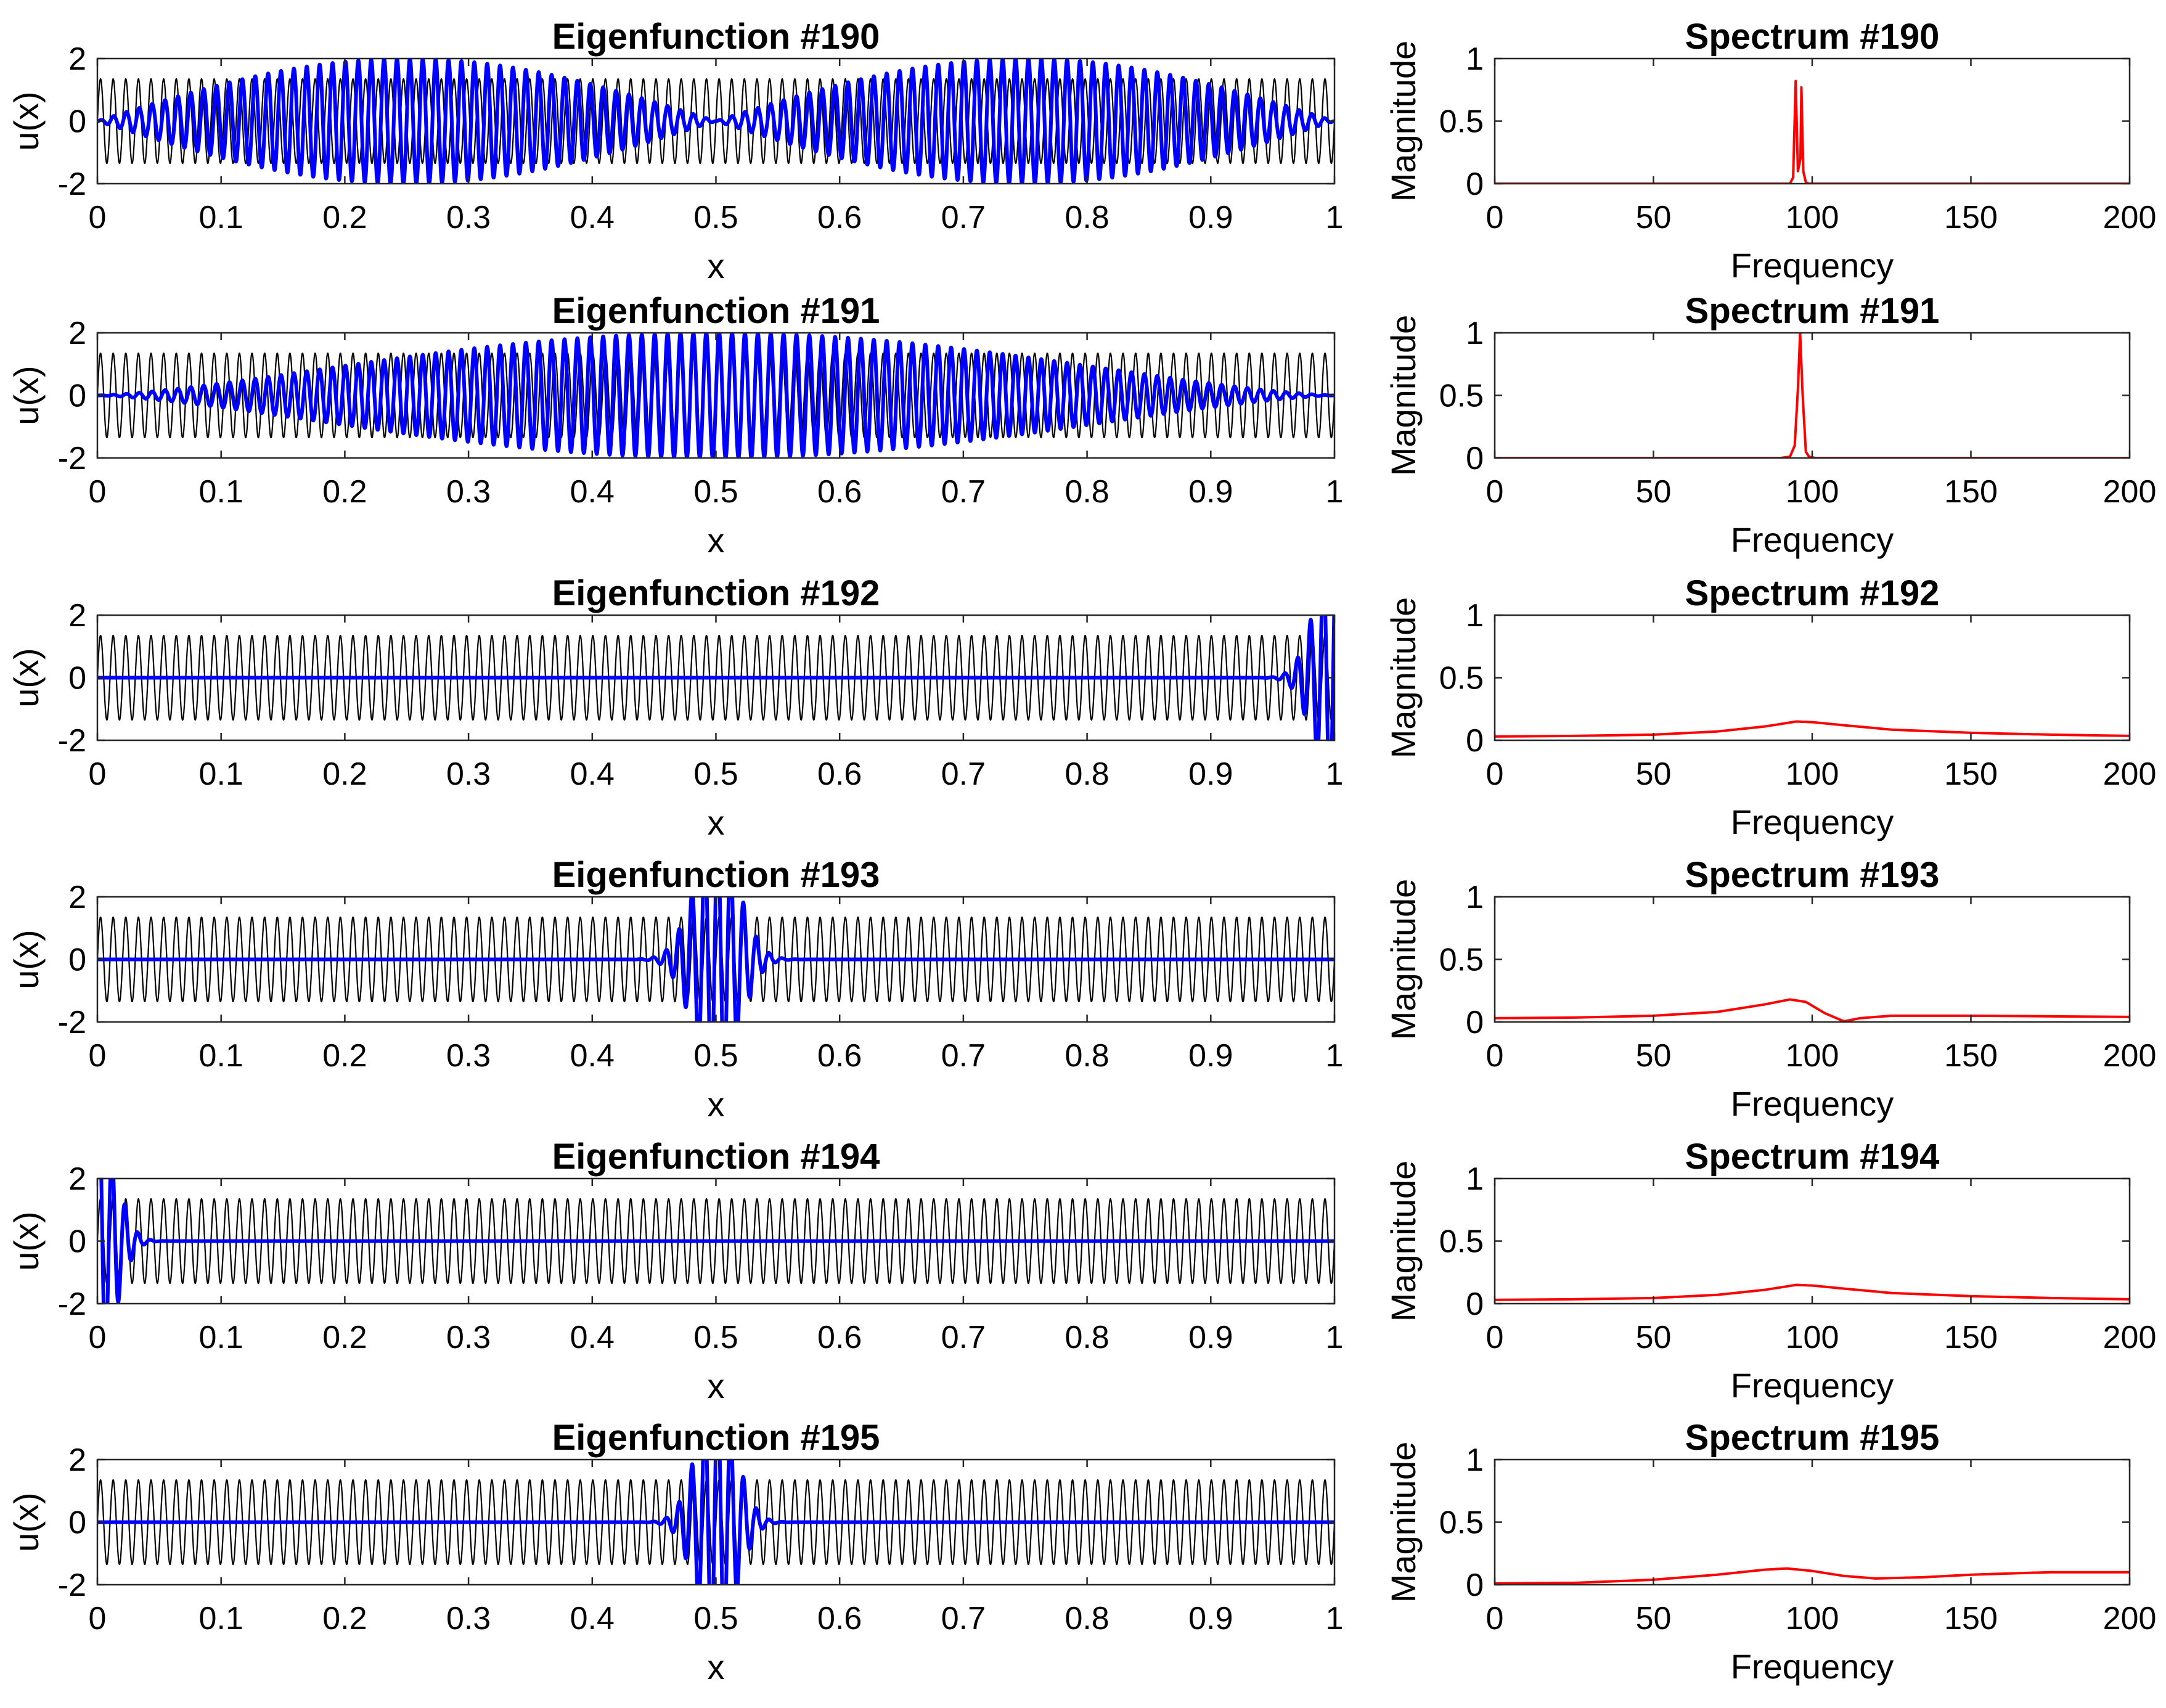 This screenshot has height=1708, width=2166. Describe the element at coordinates (1813, 1438) in the screenshot. I see `panel-title: Spectrum #195` at that location.